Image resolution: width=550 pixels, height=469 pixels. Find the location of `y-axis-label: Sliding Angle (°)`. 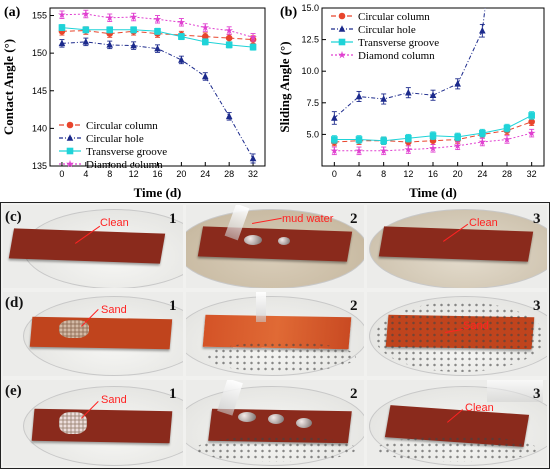

y-axis-label: Sliding Angle (°) is located at coordinates (284, 86).